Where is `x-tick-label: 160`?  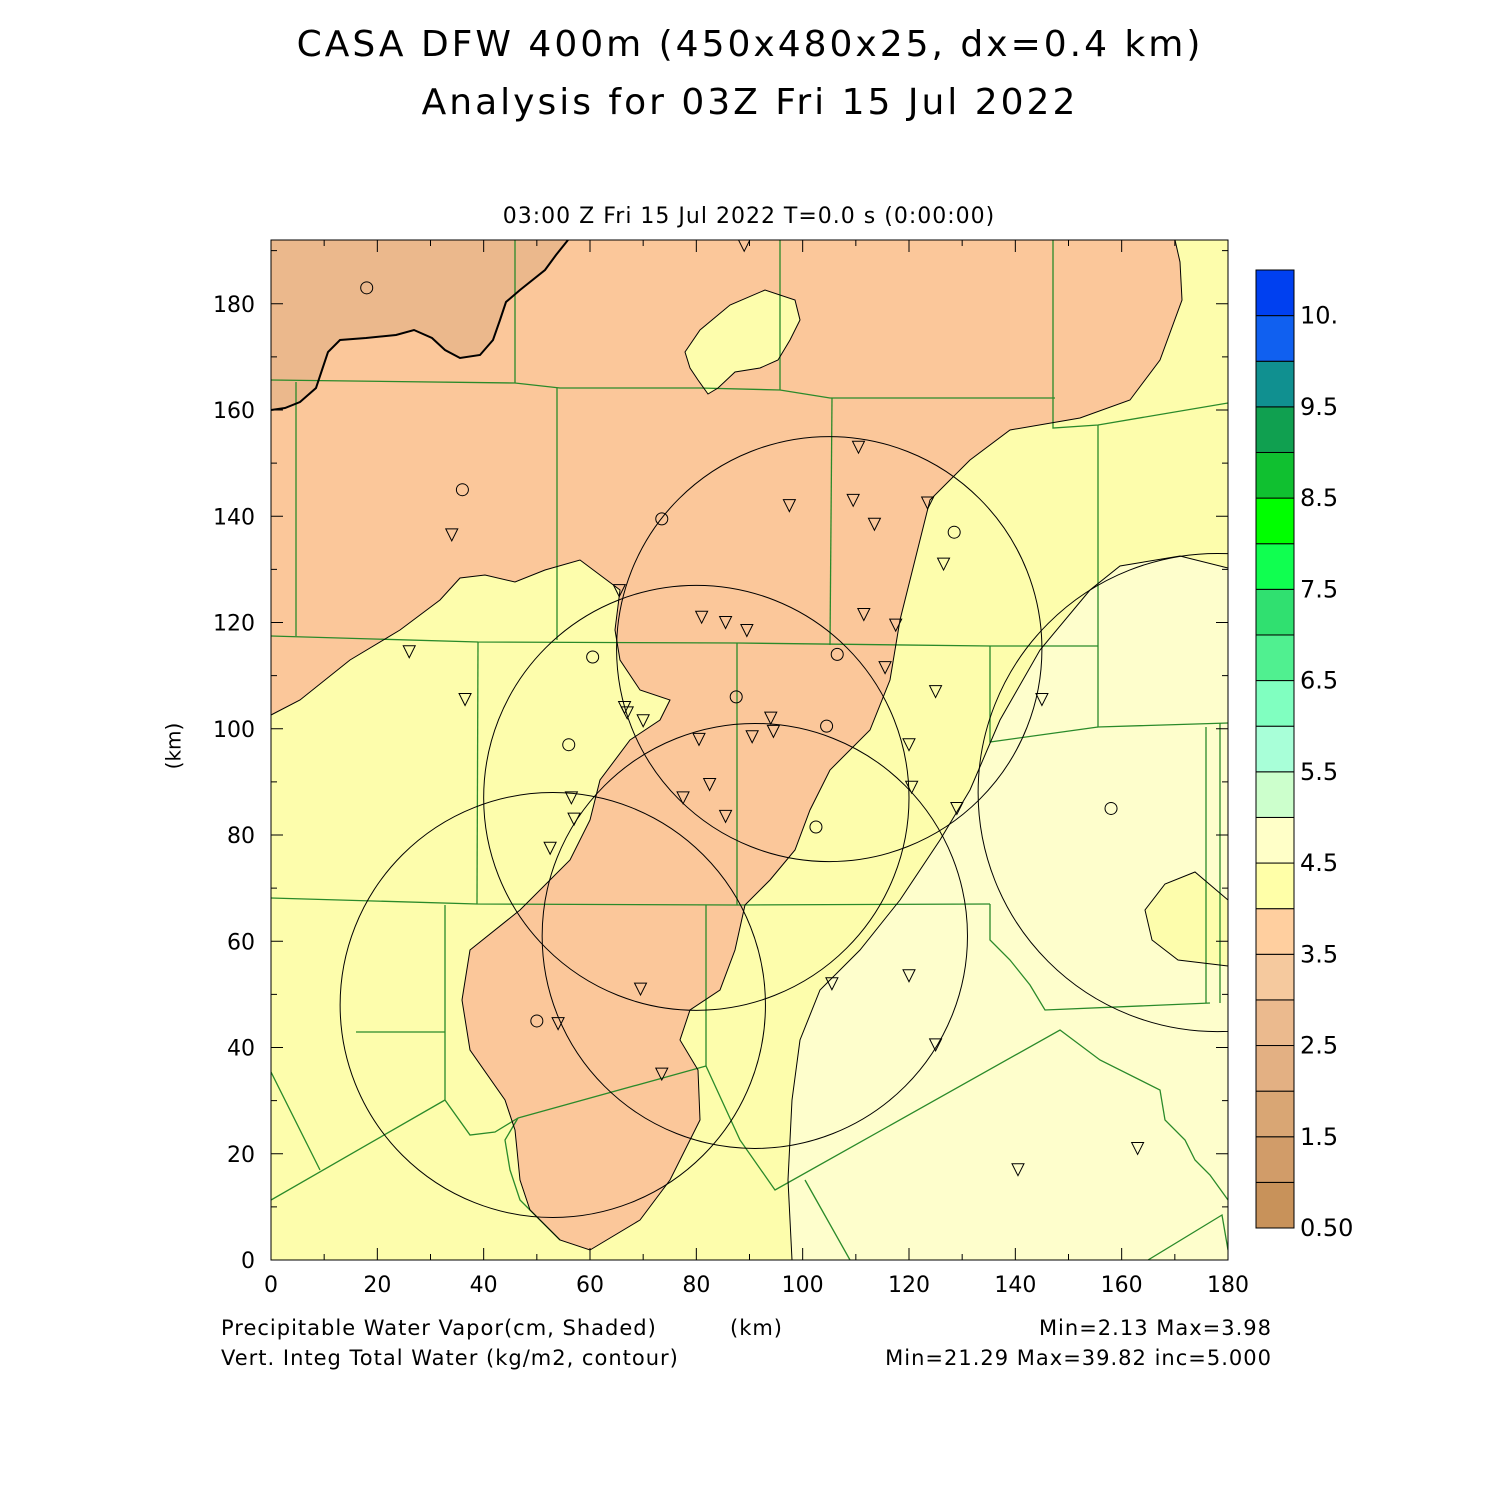
x-tick-label: 160 is located at coordinates (1122, 1285).